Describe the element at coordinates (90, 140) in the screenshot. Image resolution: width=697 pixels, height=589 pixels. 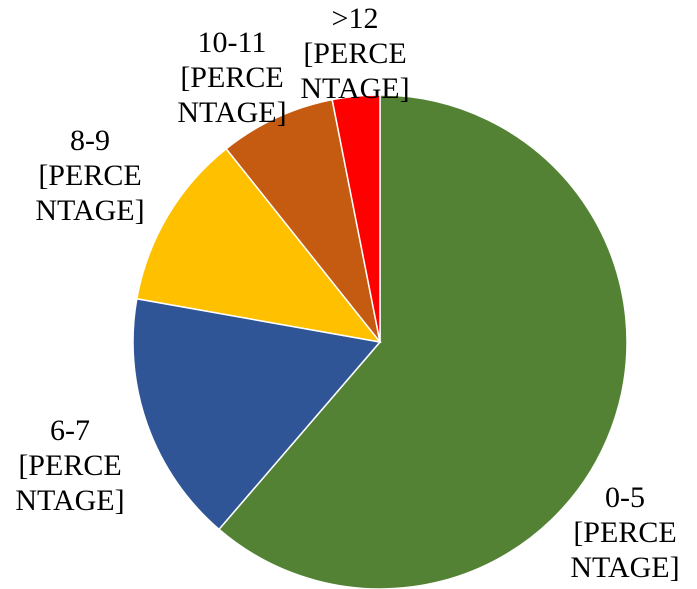
I see `category-label: 8-9` at that location.